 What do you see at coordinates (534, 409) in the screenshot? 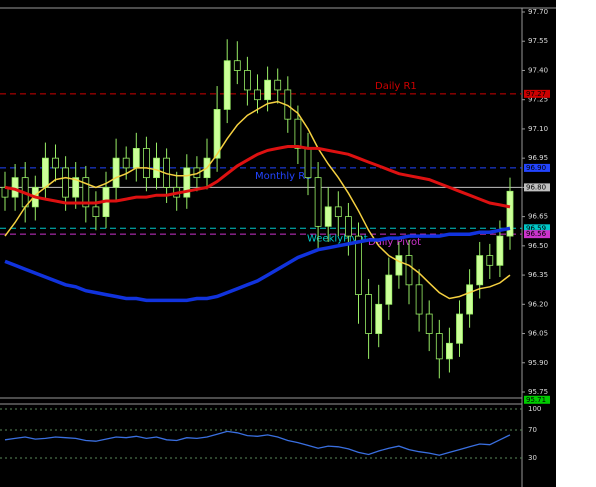
I see `rsi-tick-label: 100` at bounding box center [534, 409].